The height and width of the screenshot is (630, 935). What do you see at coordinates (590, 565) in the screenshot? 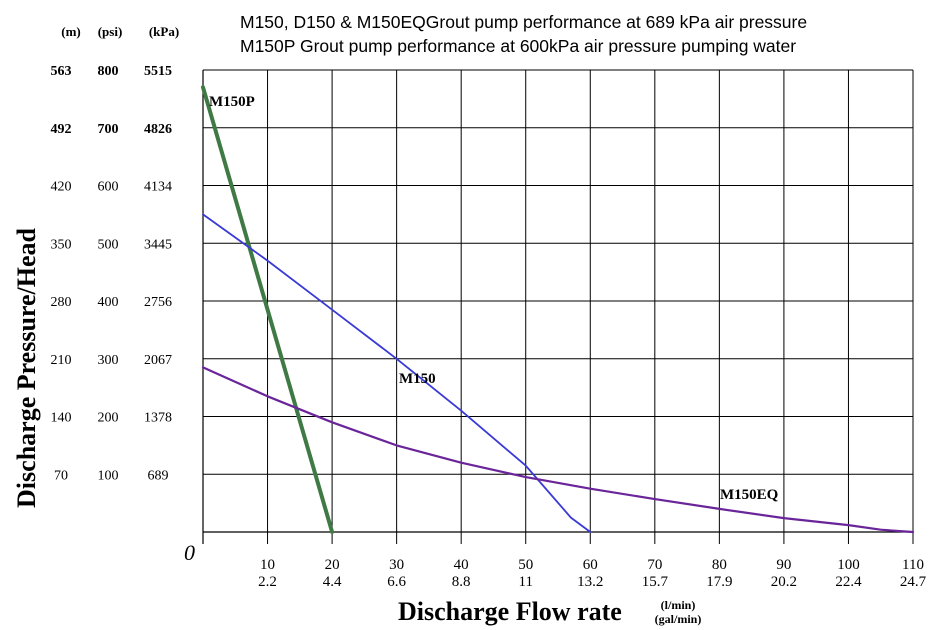
I see `x-tick-label-lpm: 60` at bounding box center [590, 565].